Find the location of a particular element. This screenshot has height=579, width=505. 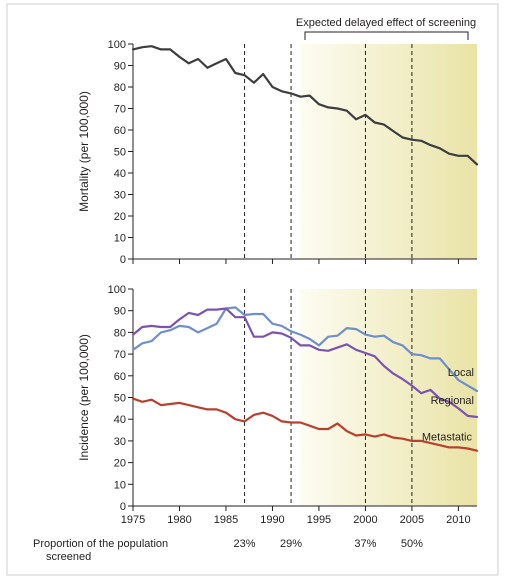

proportion-1992: 29% is located at coordinates (291, 544).